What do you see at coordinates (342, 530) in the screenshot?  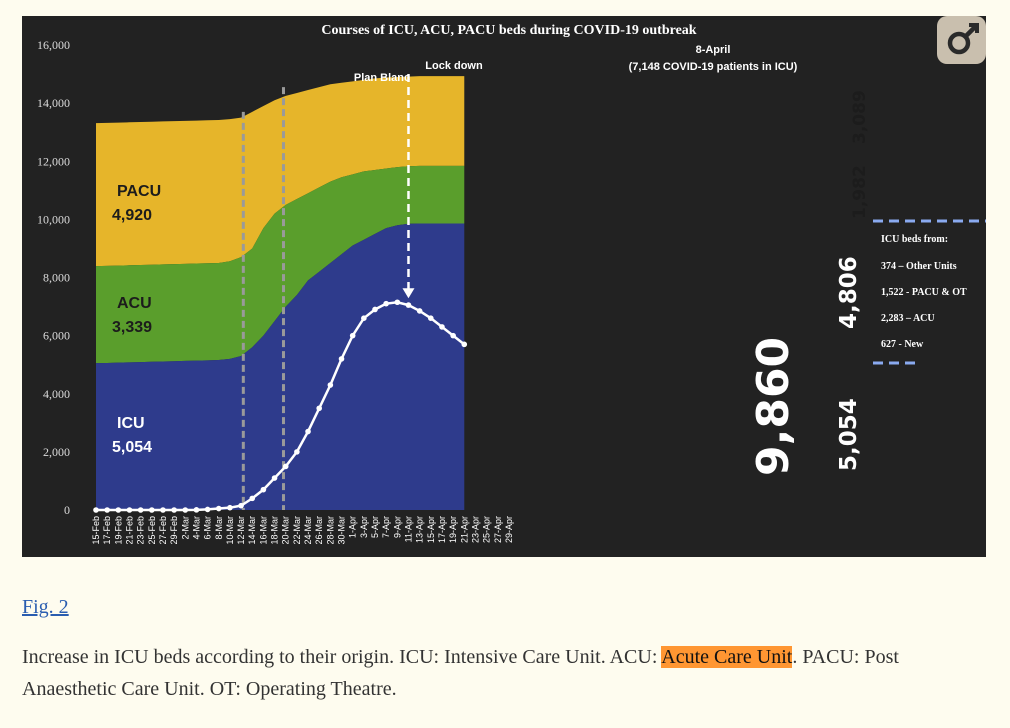 I see `x-tick-label: 30-Mar` at bounding box center [342, 530].